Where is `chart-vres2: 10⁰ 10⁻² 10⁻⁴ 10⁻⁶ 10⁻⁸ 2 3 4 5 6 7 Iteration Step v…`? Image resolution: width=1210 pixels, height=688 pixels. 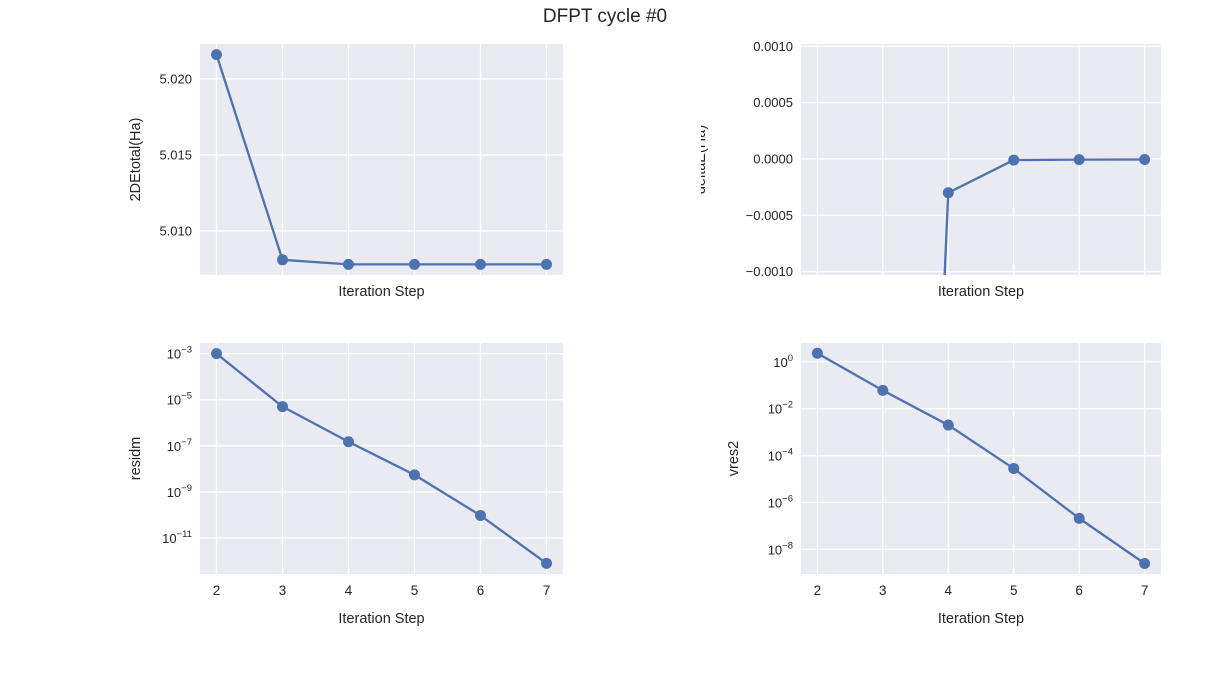 chart-vres2: 10⁰ 10⁻² 10⁻⁴ 10⁻⁶ 10⁻⁸ 2 3 4 5 6 7 Iteration Step v… is located at coordinates (943, 485).